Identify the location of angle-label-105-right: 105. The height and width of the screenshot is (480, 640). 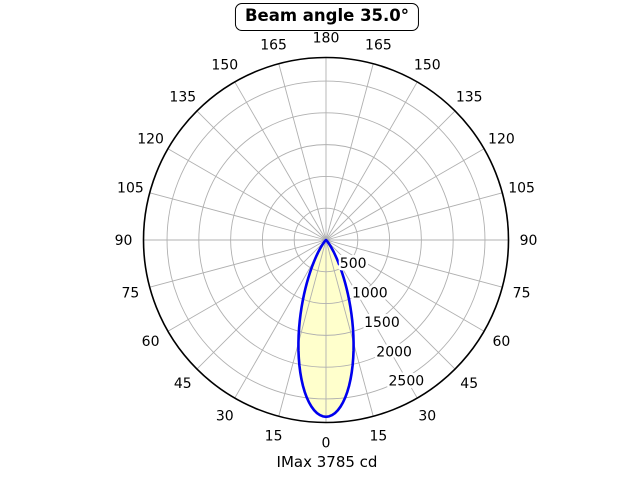
(521, 189).